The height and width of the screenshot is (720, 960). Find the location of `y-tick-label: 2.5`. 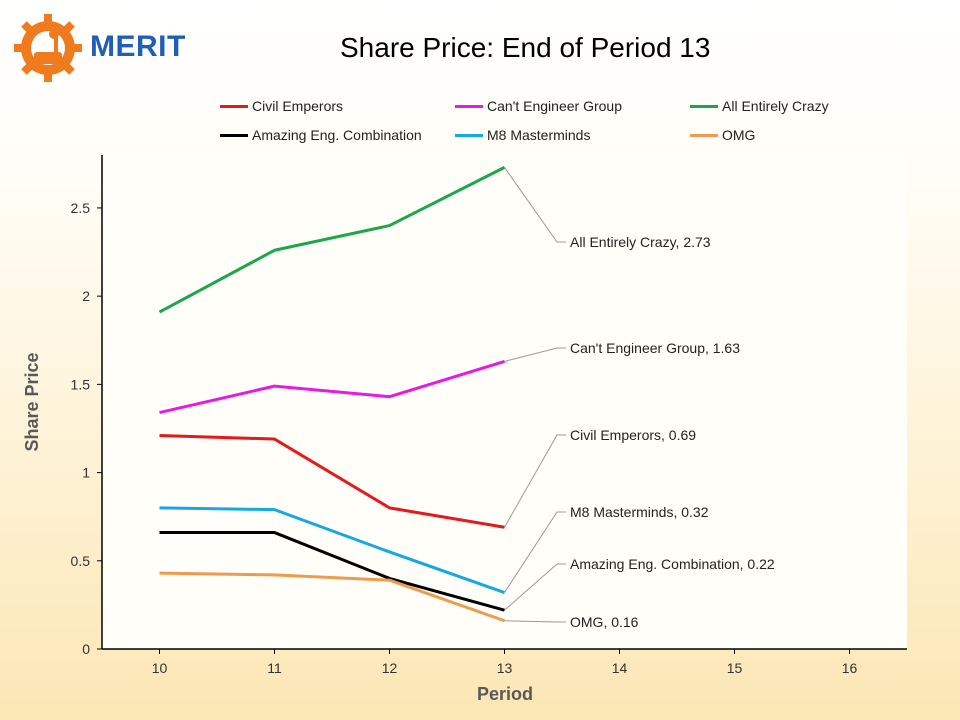

y-tick-label: 2.5 is located at coordinates (81, 208).